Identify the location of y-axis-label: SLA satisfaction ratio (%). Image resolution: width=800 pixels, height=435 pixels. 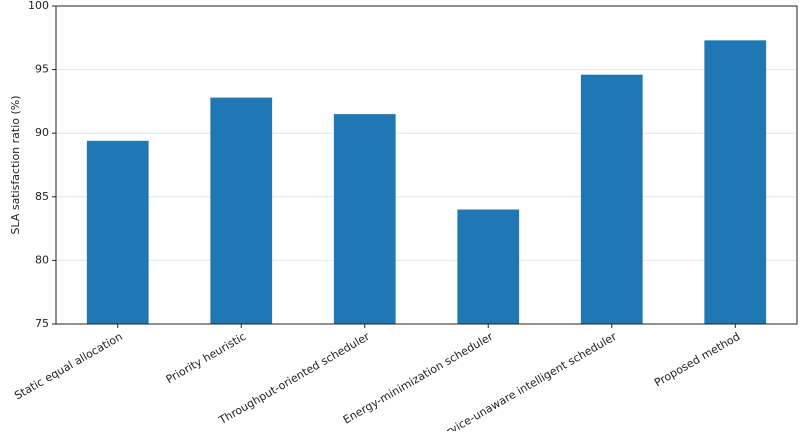
(15, 164).